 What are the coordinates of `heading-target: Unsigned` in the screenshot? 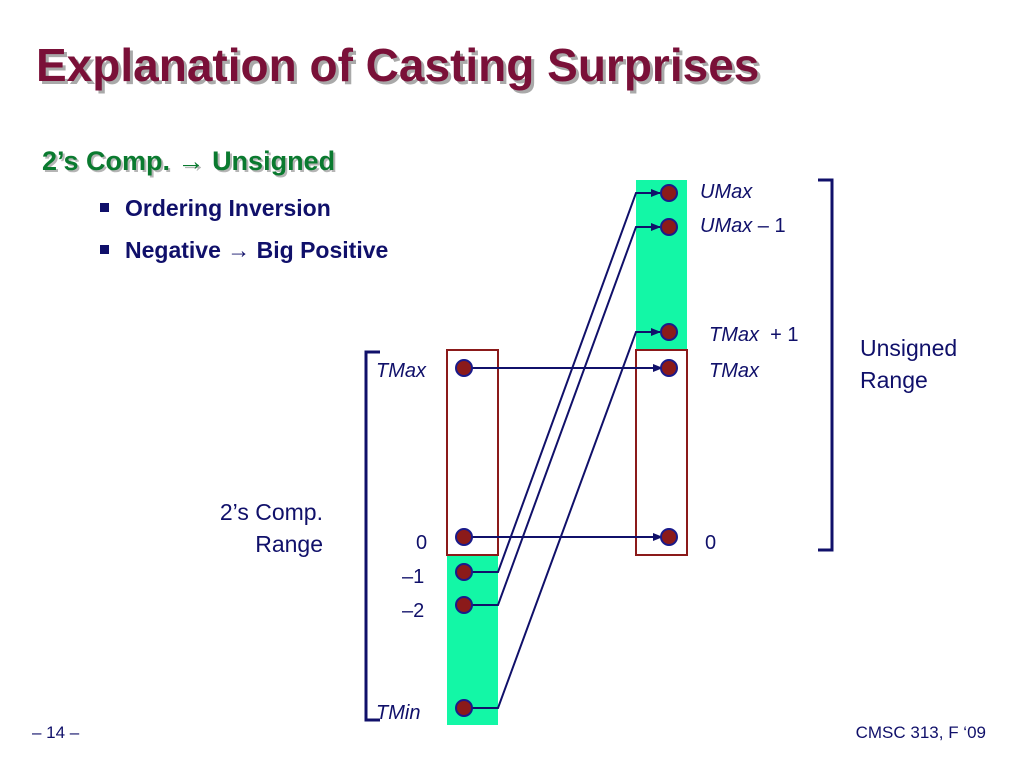 It's located at (274, 161).